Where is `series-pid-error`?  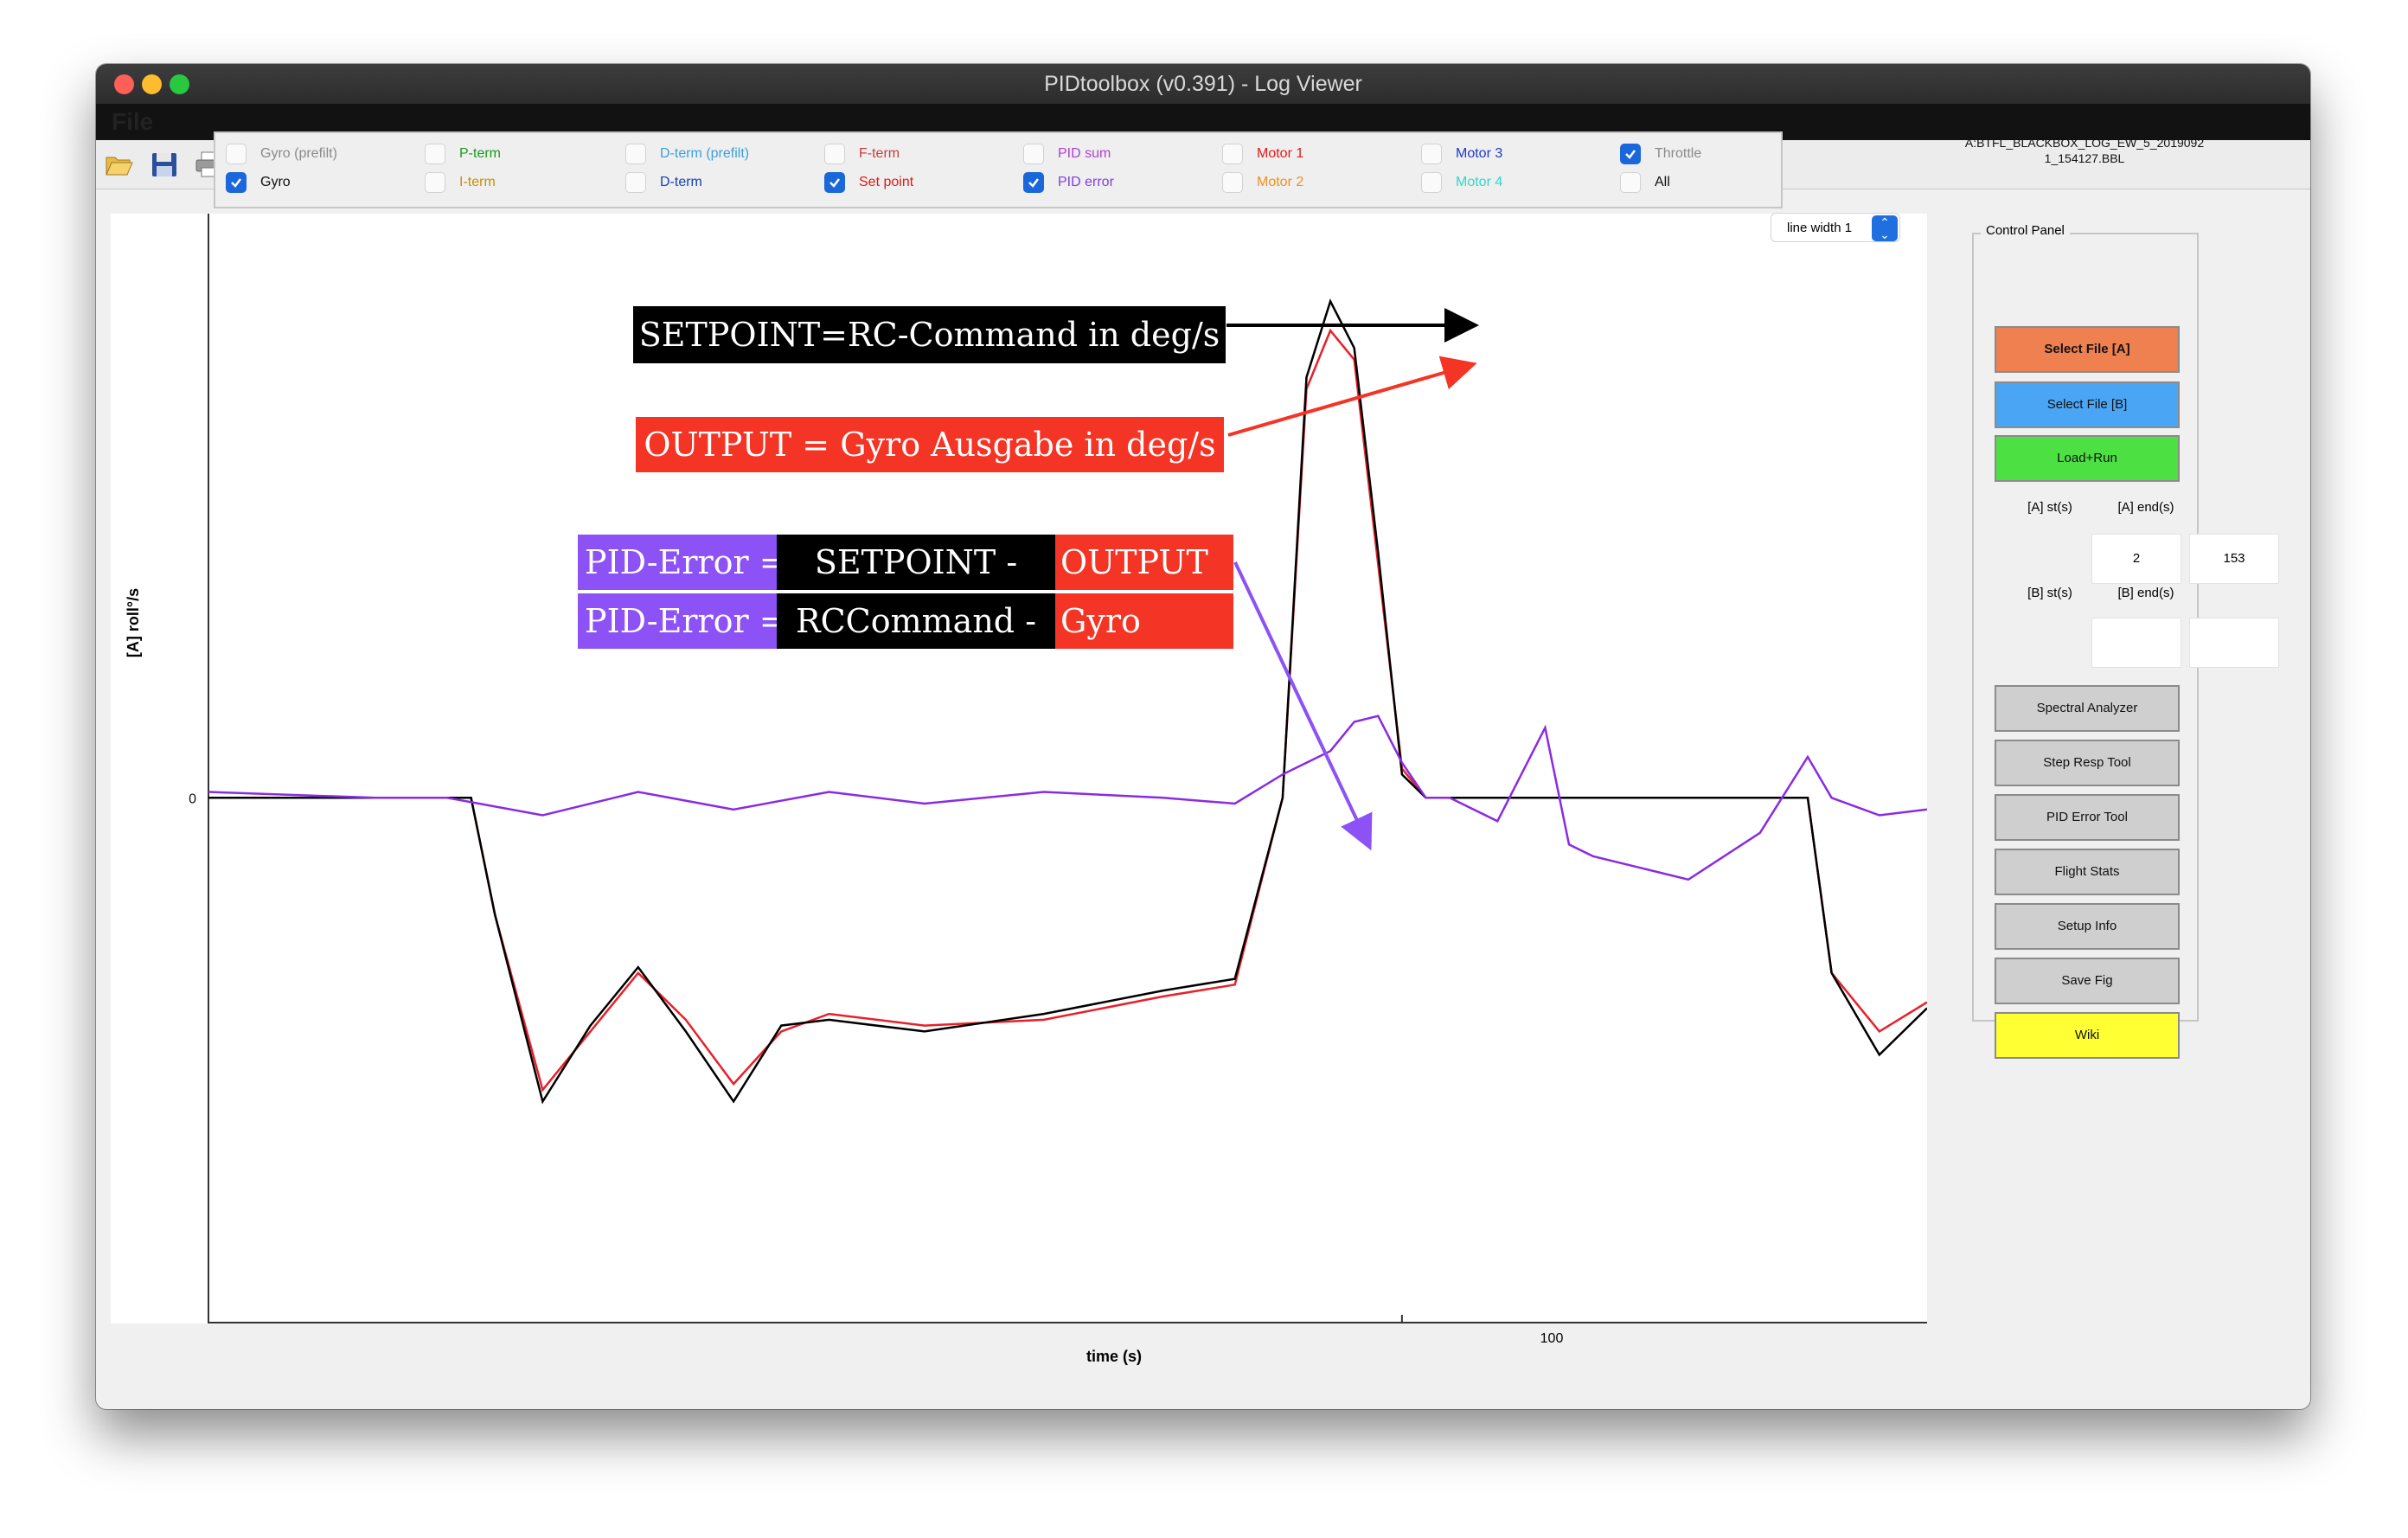
series-pid-error is located at coordinates (1067, 798).